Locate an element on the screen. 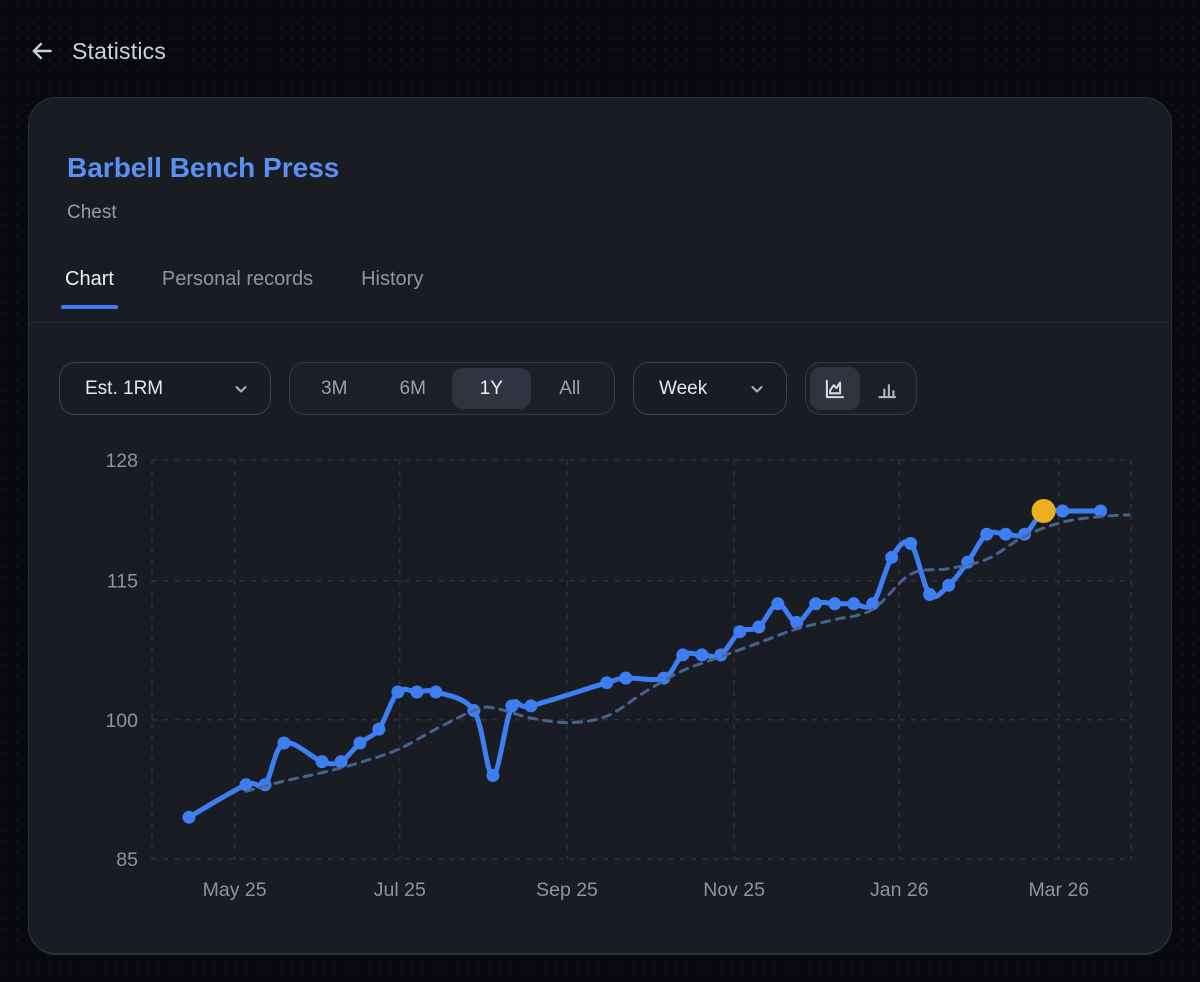 The height and width of the screenshot is (982, 1200). bar-chart-type-button is located at coordinates (887, 388).